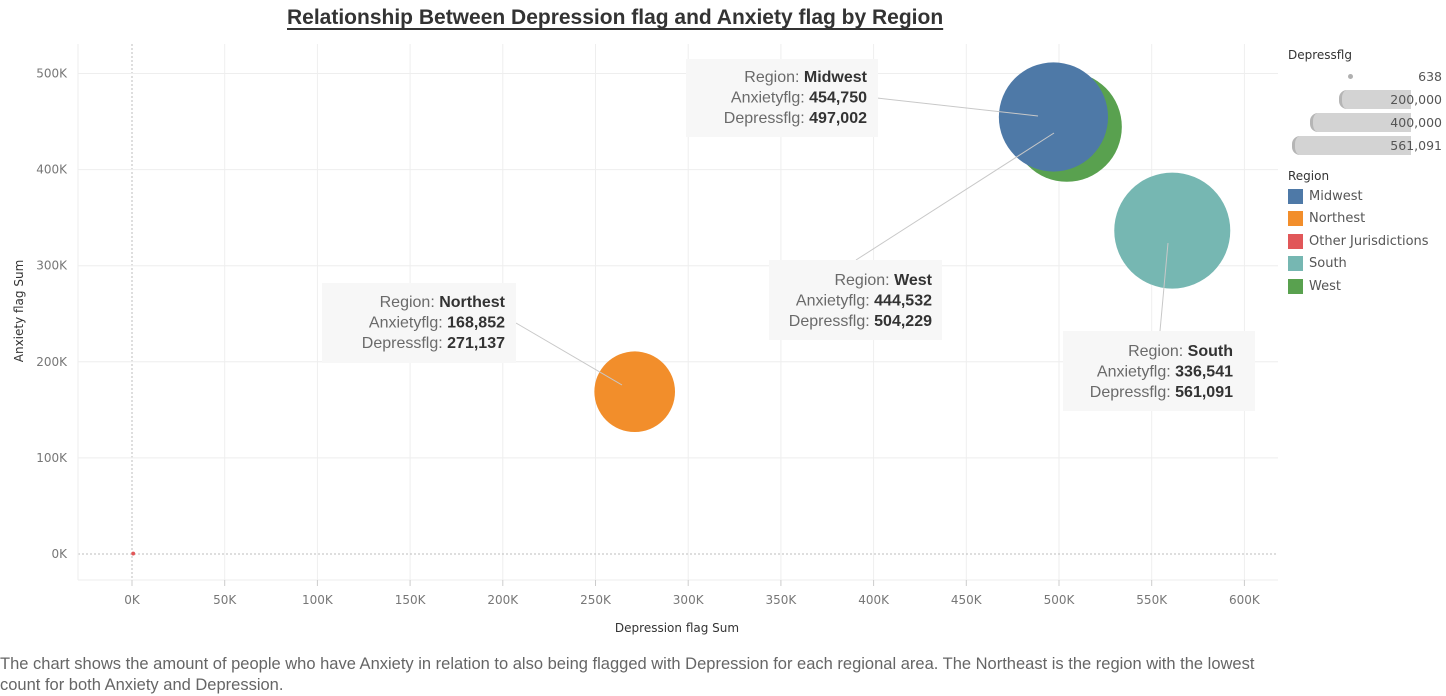 The image size is (1446, 696). I want to click on tooltip-line: Depressflg: 497,002, so click(795, 118).